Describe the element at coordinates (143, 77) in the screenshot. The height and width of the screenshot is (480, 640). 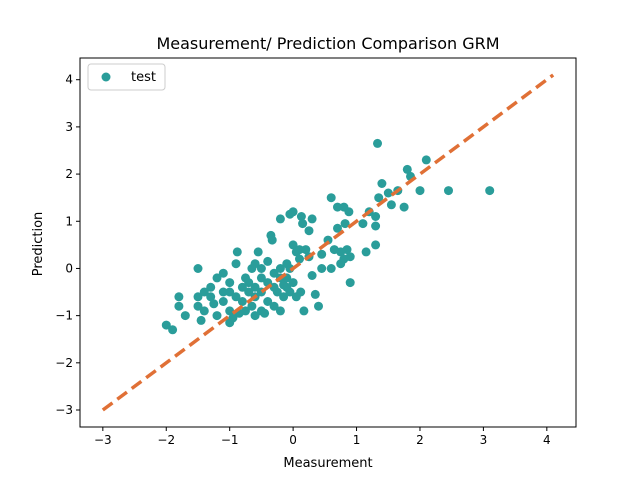
I see `legend-label: test` at that location.